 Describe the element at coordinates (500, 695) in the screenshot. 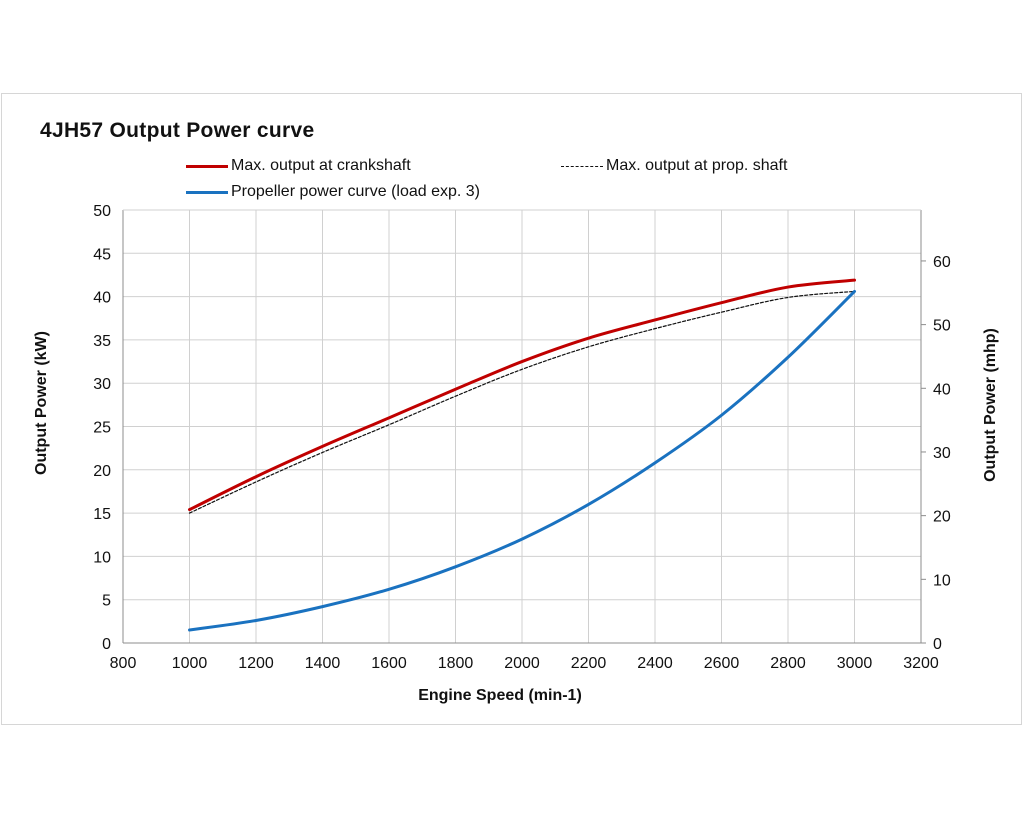

I see `x-axis-label: Engine Speed (min-1)` at that location.